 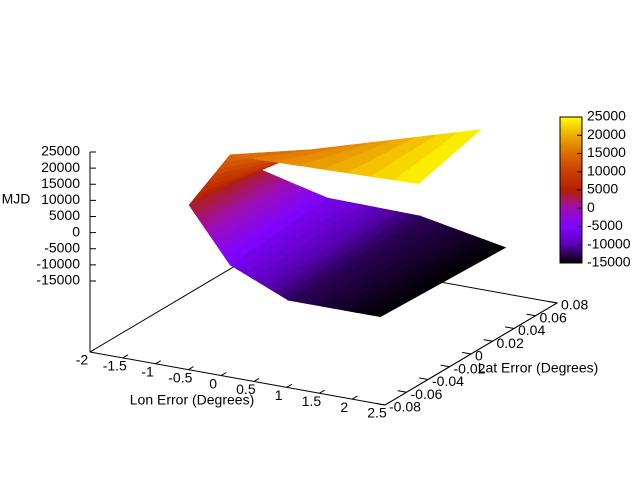 I want to click on y-tick-label: 0.04, so click(x=531, y=330).